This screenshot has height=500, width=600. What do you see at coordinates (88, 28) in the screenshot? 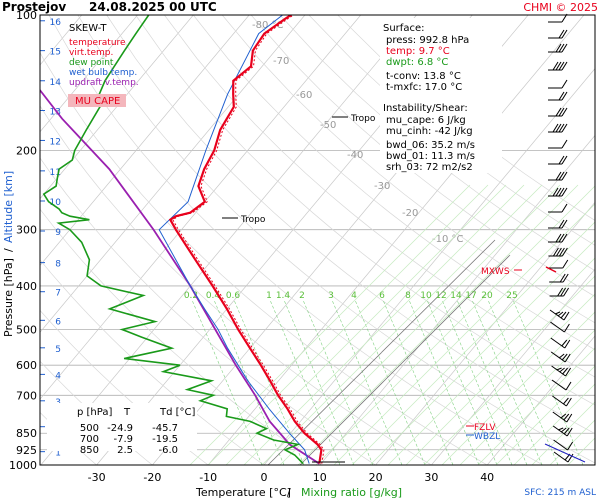
I see `skewt-label: SKEW-T` at bounding box center [88, 28].